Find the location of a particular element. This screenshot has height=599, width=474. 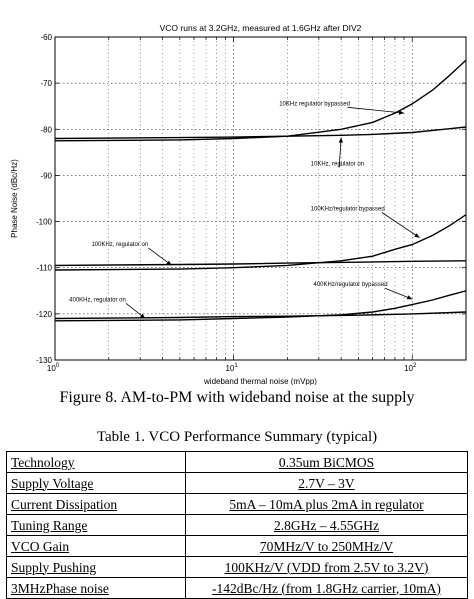

param-cell: Current Dissipation is located at coordinates (96, 504).